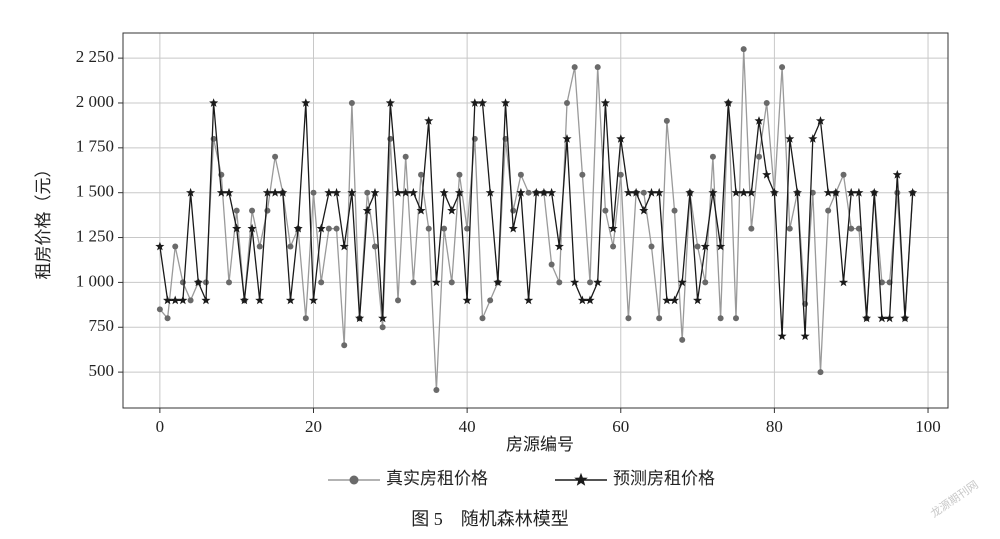 The image size is (1000, 539). I want to click on x-tick-label: 40, so click(467, 426).